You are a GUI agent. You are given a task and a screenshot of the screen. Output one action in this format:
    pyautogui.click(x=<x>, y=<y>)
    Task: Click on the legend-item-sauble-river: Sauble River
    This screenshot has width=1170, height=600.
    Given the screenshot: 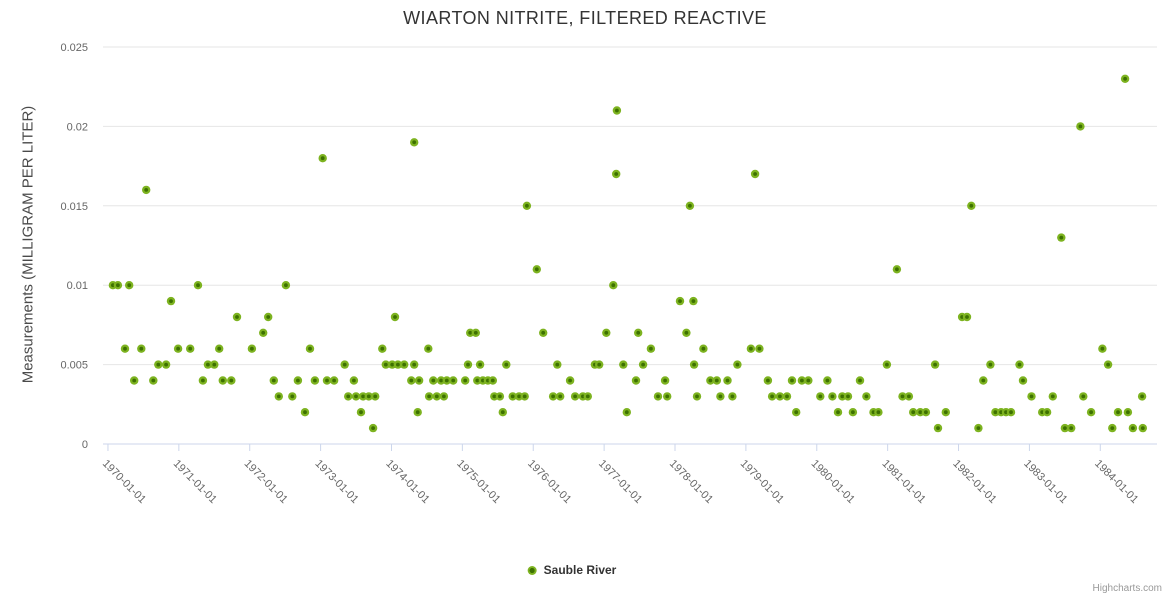 What is the action you would take?
    pyautogui.click(x=571, y=570)
    